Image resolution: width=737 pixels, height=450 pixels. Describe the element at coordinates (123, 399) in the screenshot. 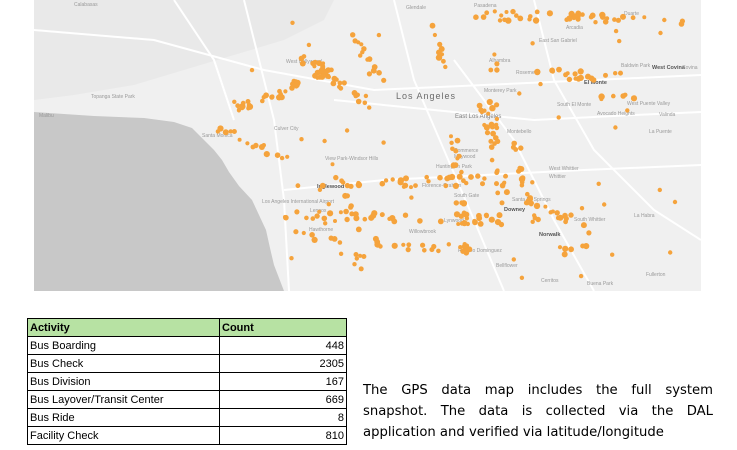

I see `activity-cell: Bus Layover/Transit Center` at that location.